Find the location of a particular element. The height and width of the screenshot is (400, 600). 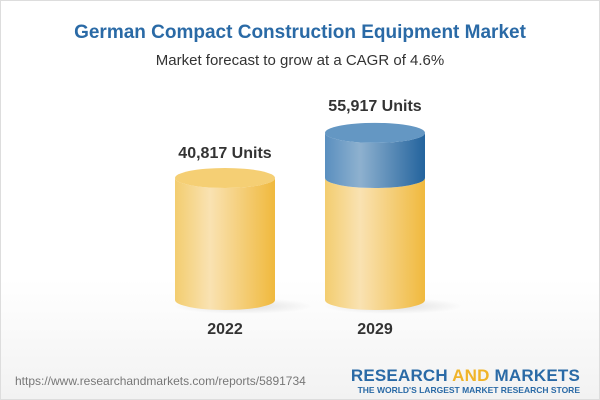

bar-base-2029 is located at coordinates (375, 244).